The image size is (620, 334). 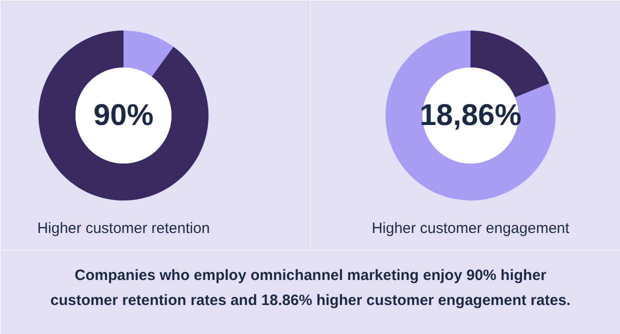 What do you see at coordinates (310, 275) in the screenshot?
I see `text: Companies who employ omnichannel marketing enjoy 90% higher` at bounding box center [310, 275].